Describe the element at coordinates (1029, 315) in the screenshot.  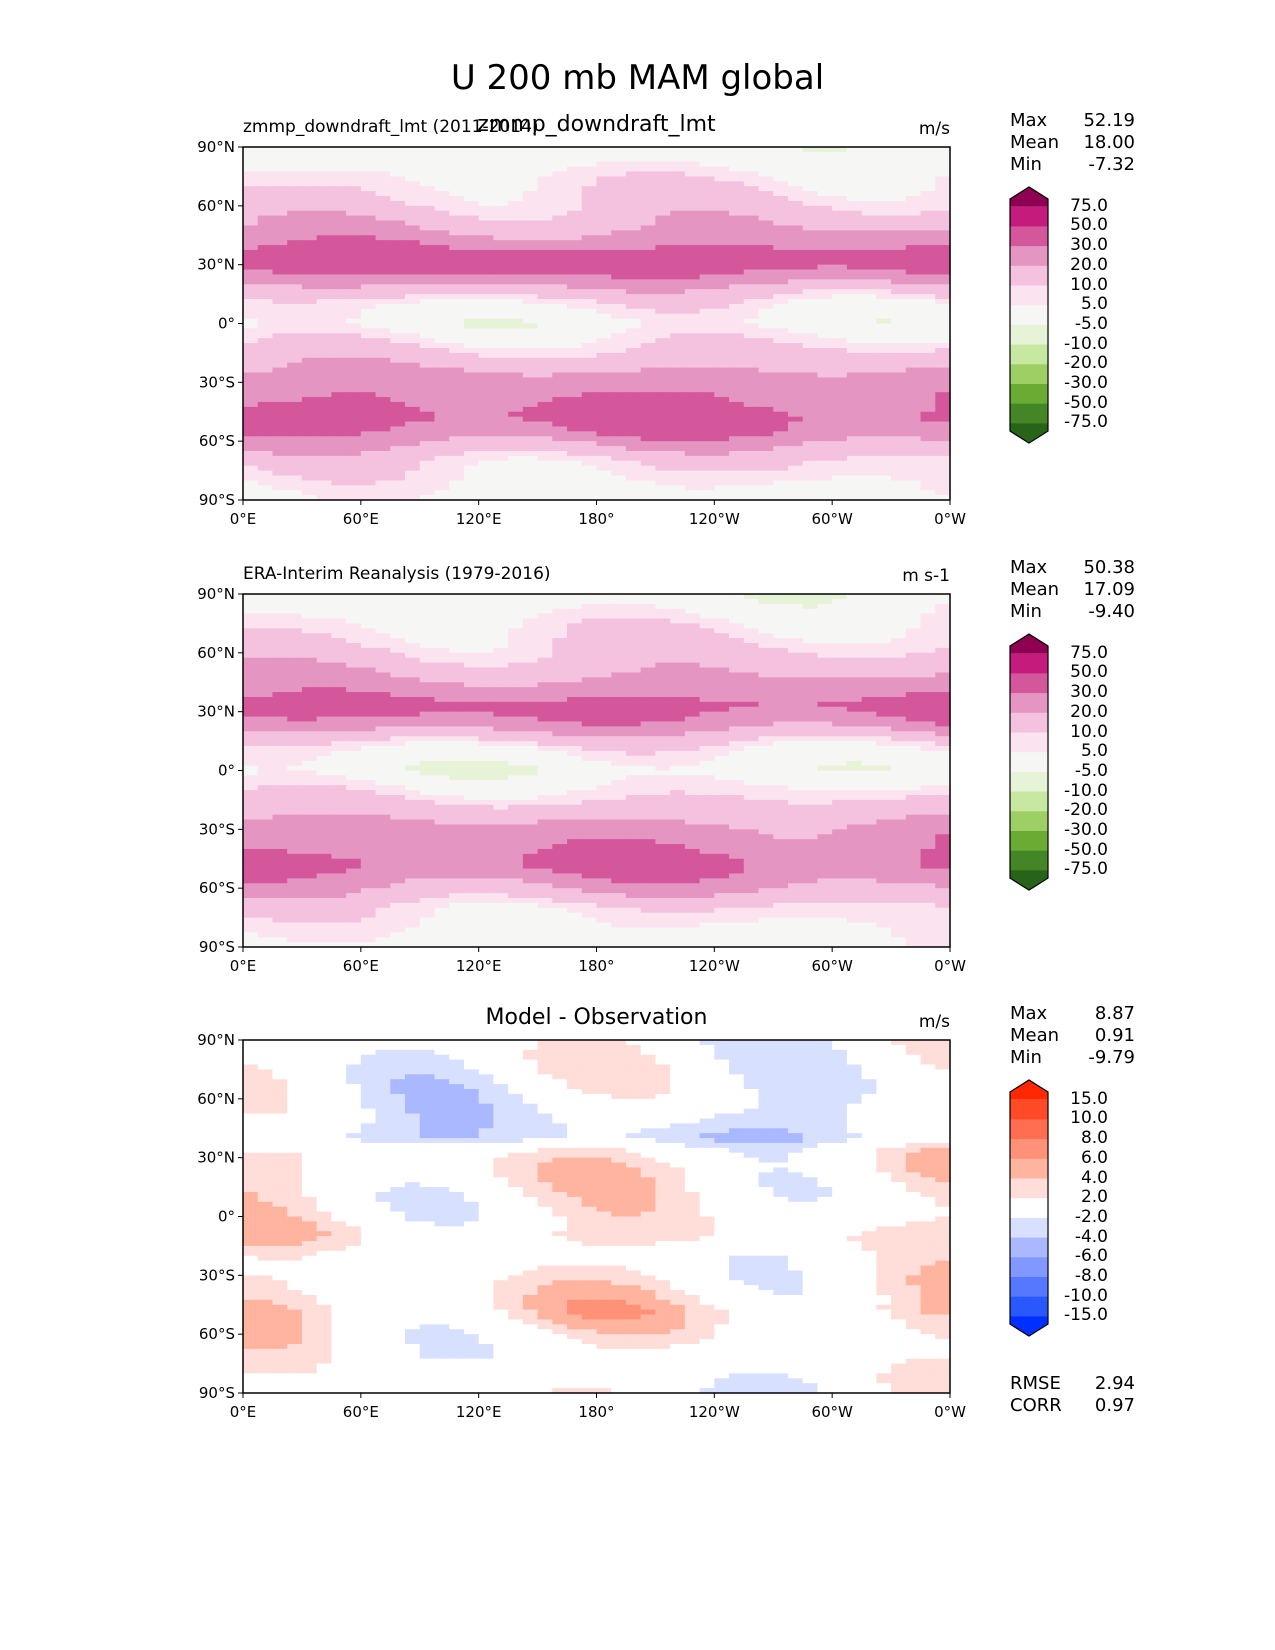
I see `colorbar-swatch` at that location.